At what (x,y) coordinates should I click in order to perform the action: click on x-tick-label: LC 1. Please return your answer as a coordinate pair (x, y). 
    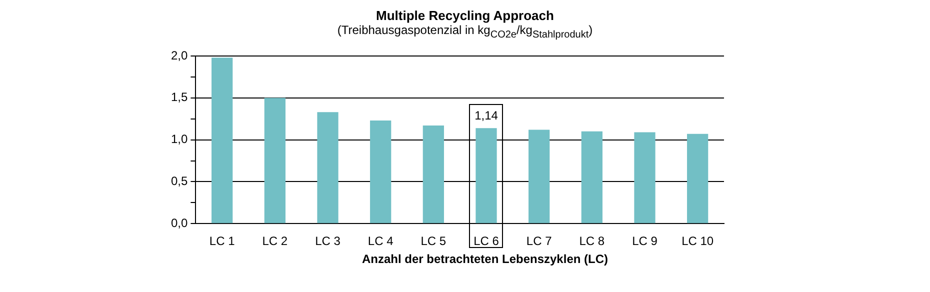
    Looking at the image, I should click on (222, 241).